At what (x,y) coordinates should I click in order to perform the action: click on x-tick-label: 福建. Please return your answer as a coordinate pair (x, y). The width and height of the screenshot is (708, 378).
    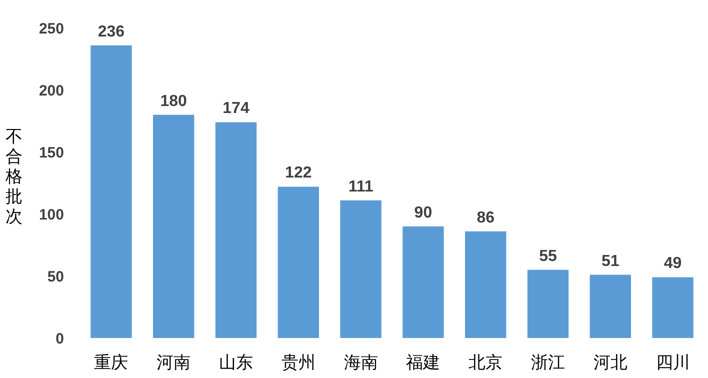
    Looking at the image, I should click on (423, 362).